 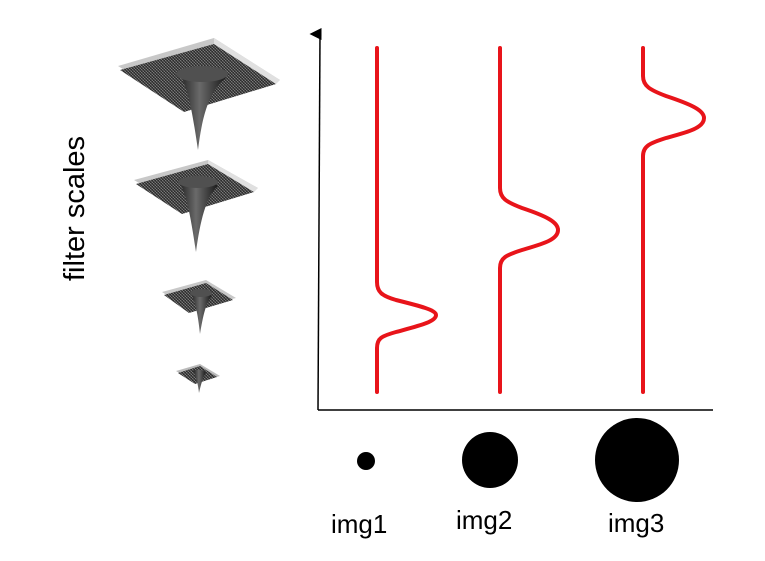 I want to click on input-images, so click(x=518, y=460).